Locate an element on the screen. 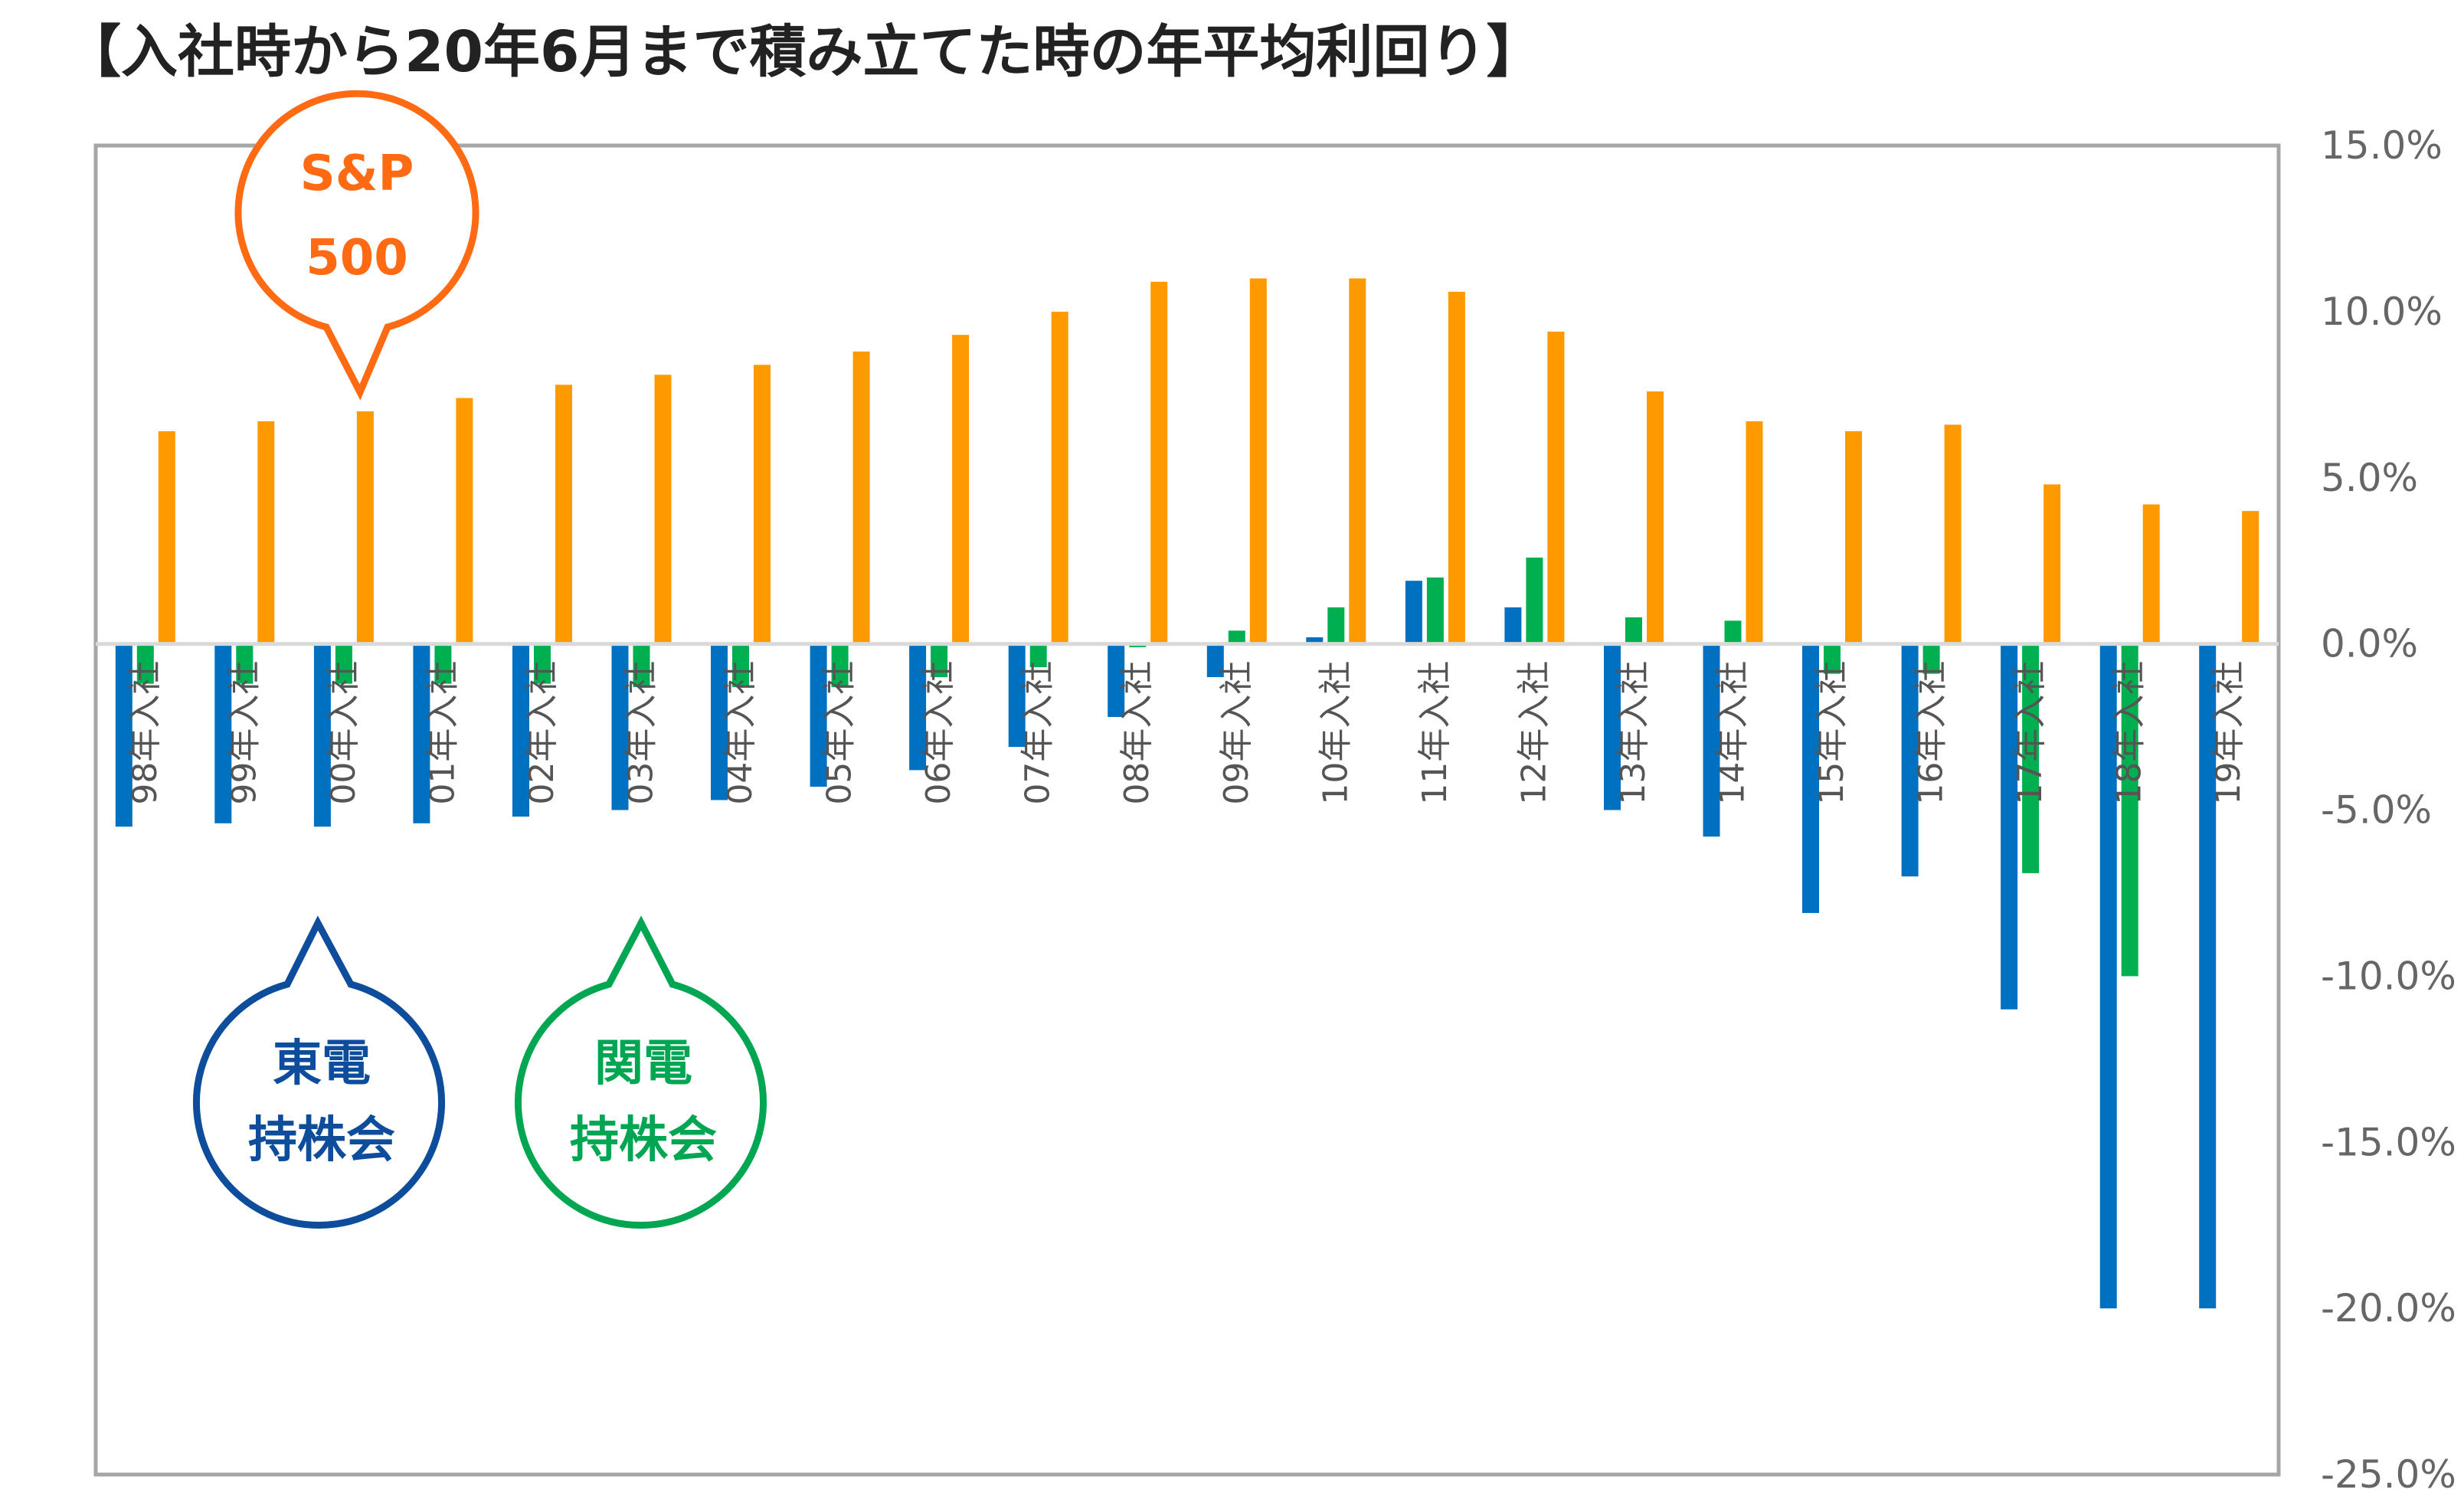 The width and height of the screenshot is (2464, 1509). callout-sp500-line1: S&P is located at coordinates (357, 174).